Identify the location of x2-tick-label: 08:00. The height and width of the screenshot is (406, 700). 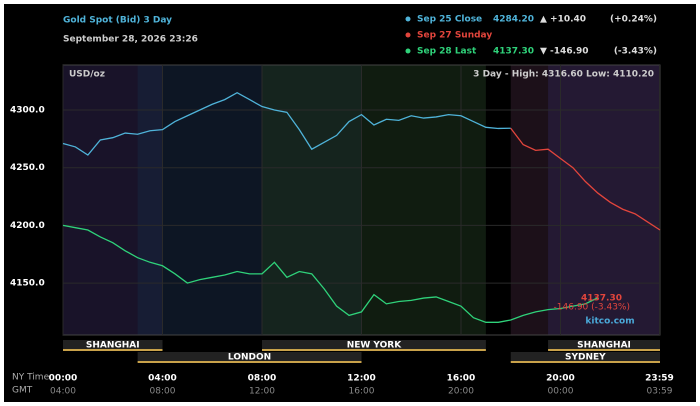
(163, 392).